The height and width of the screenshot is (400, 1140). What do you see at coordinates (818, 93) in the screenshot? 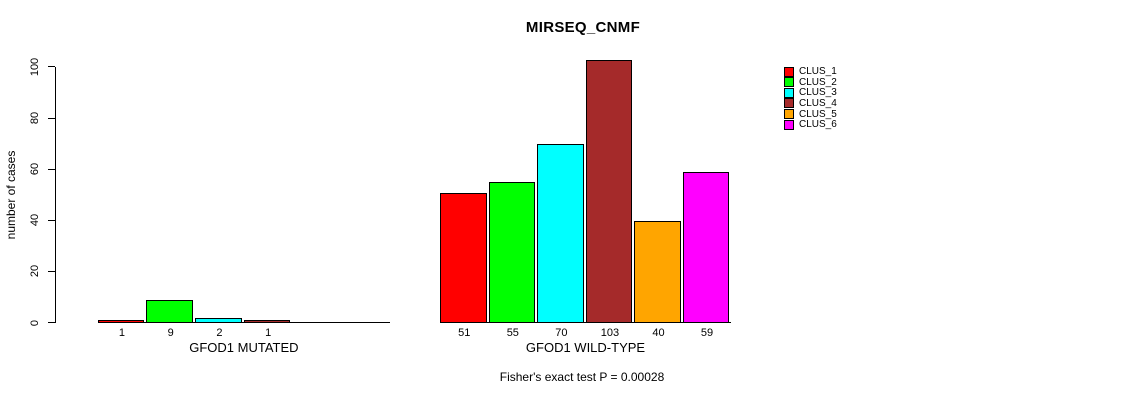
I see `legend-label-clus_3: CLUS_3` at bounding box center [818, 93].